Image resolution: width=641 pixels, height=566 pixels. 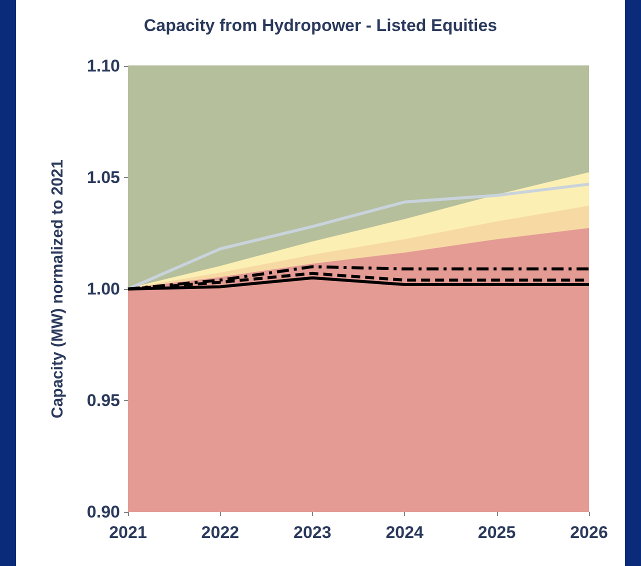 I want to click on x-tick-label: 2026, so click(x=589, y=532).